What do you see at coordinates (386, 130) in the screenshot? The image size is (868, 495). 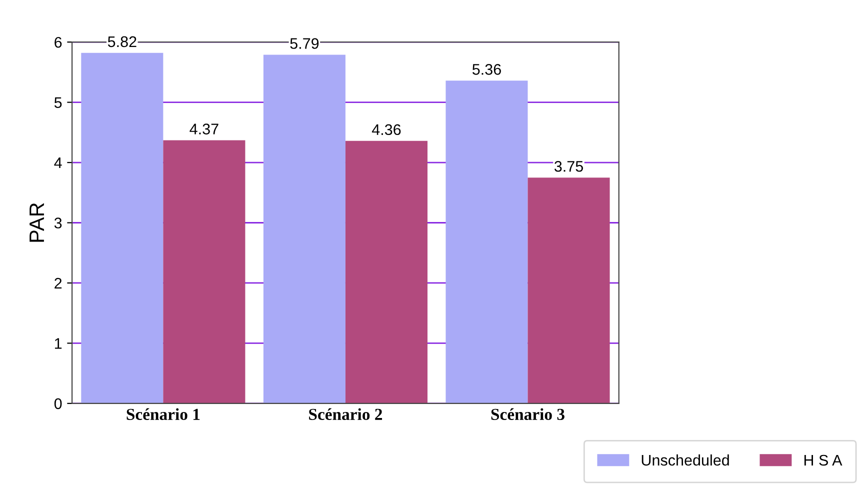 I see `data-label: 4.36` at bounding box center [386, 130].